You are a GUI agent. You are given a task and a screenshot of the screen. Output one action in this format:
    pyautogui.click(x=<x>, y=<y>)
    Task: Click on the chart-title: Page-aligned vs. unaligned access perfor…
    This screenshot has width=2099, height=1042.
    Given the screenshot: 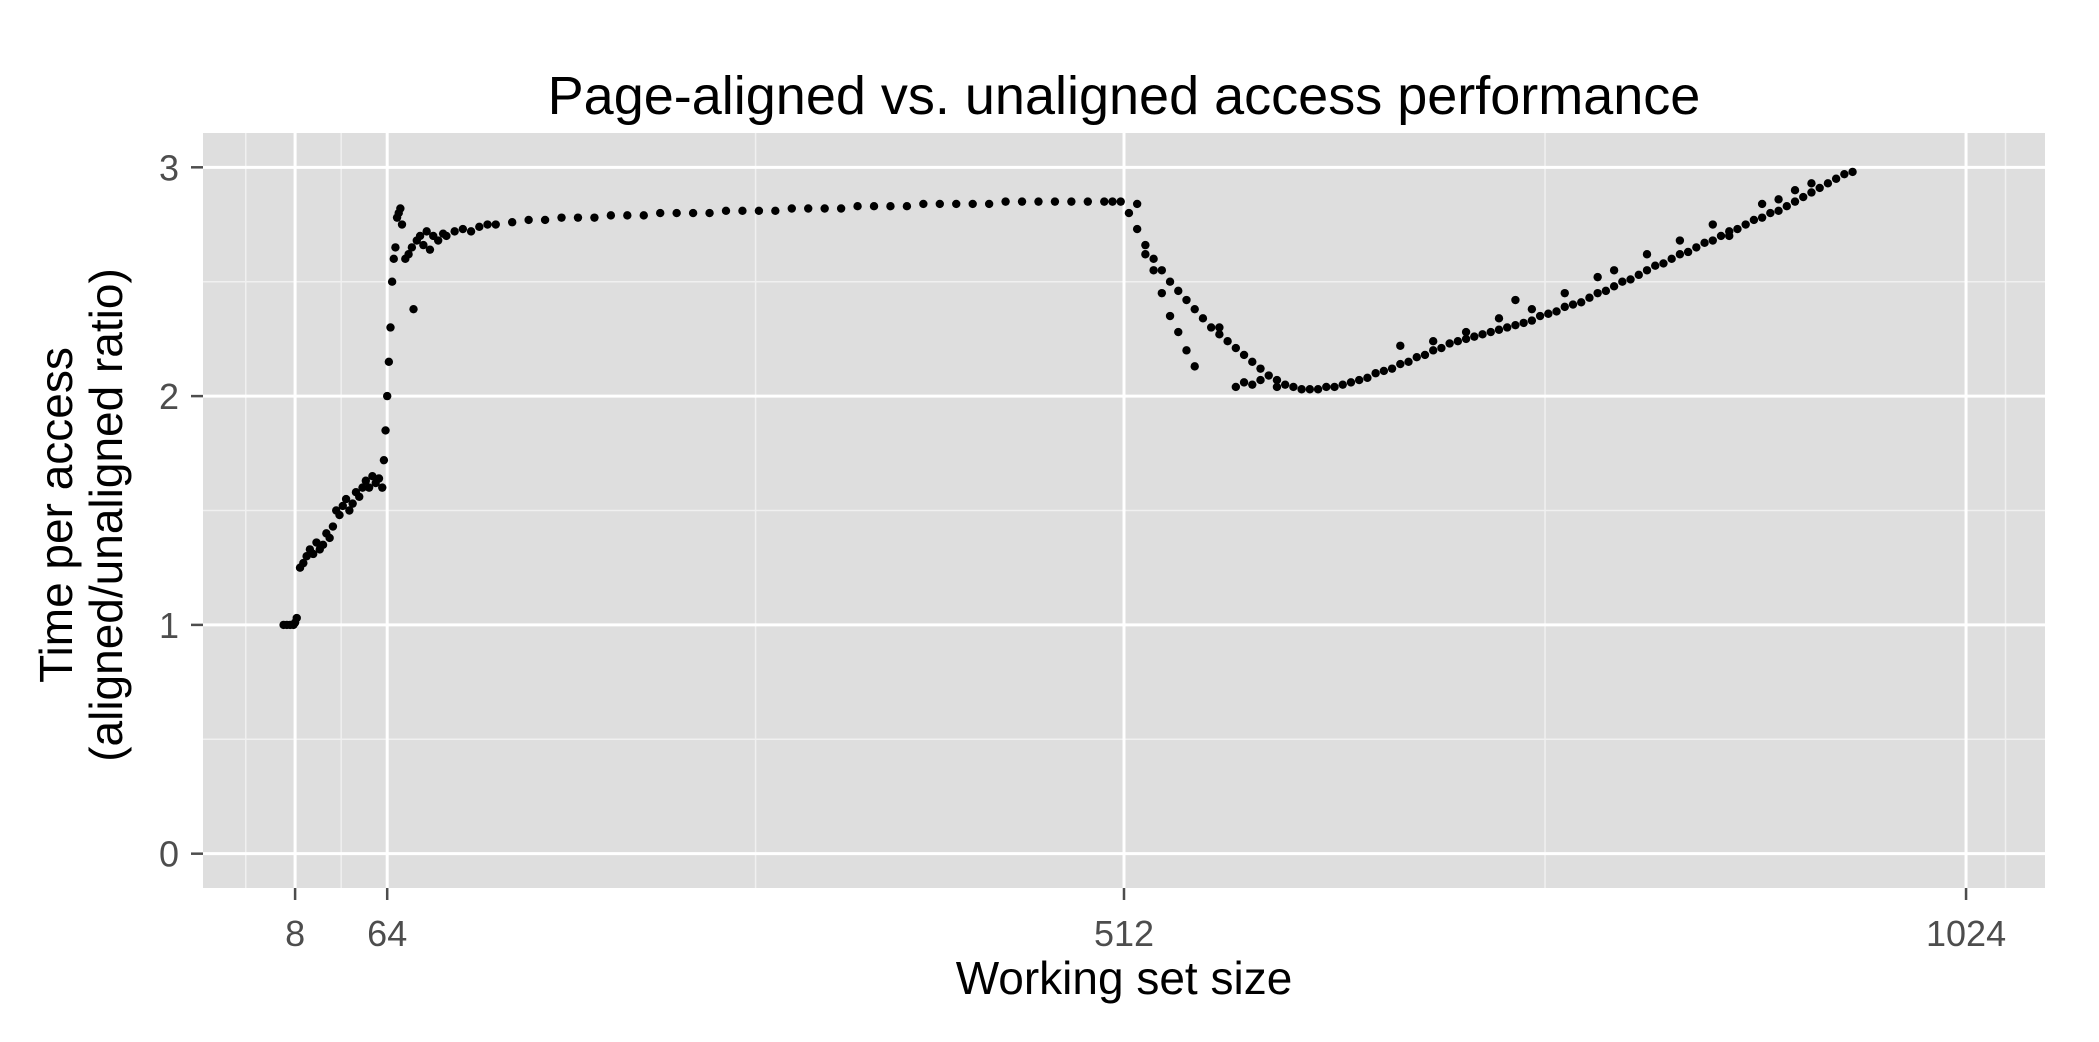 What is the action you would take?
    pyautogui.click(x=1124, y=96)
    